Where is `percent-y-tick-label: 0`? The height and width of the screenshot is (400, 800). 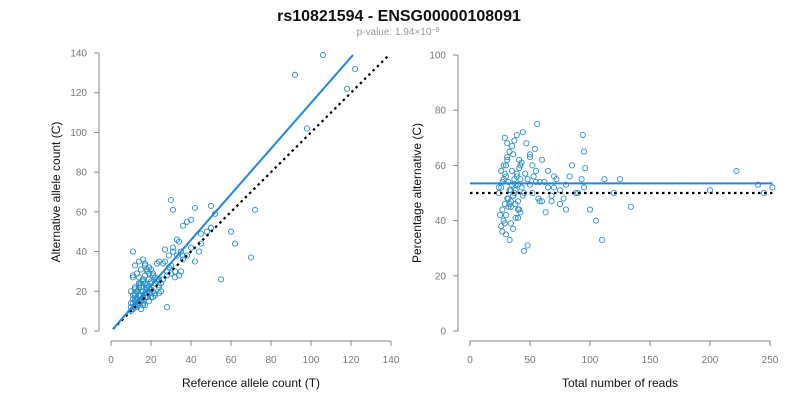 percent-y-tick-label: 0 is located at coordinates (443, 332).